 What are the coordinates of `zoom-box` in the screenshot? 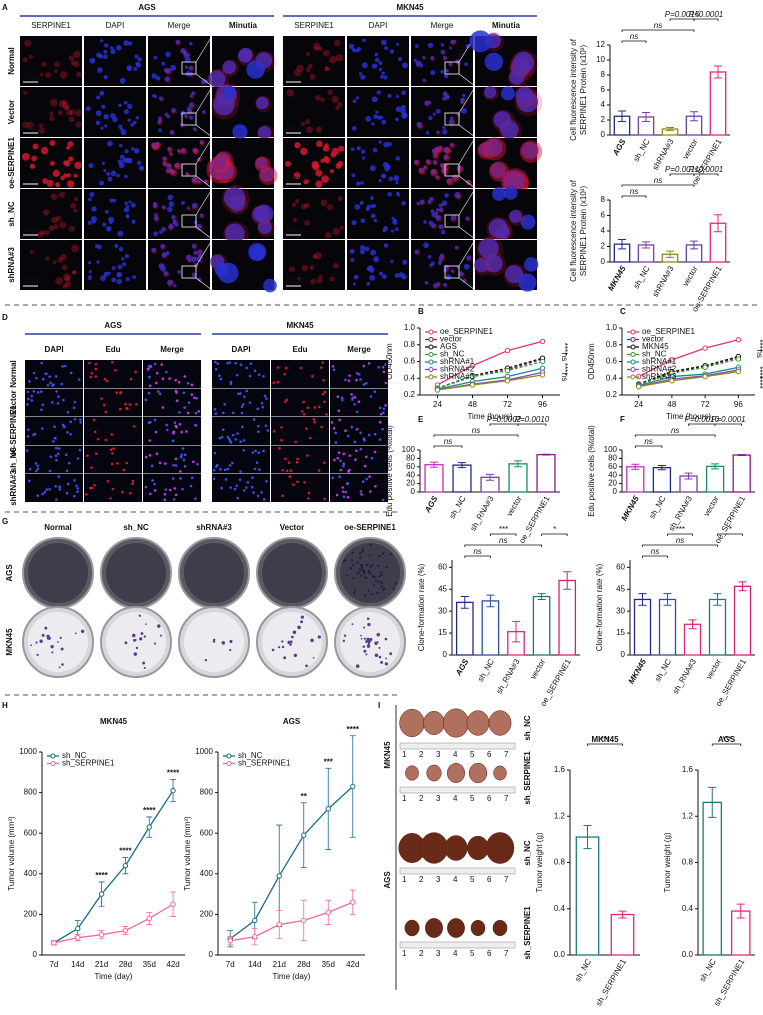 It's located at (452, 119).